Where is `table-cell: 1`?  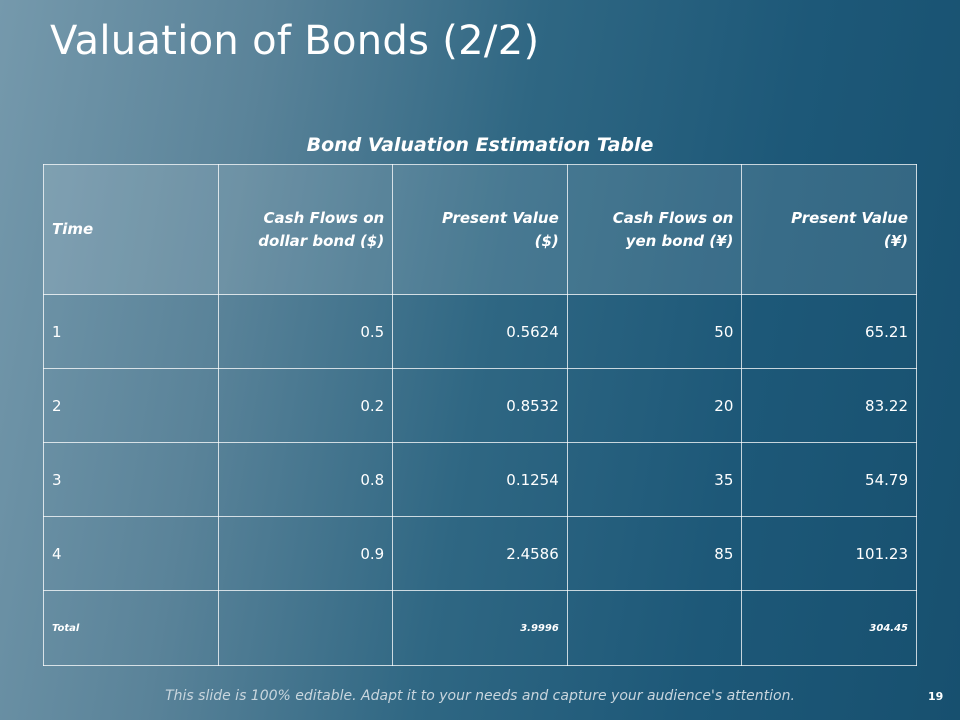 table-cell: 1 is located at coordinates (131, 331).